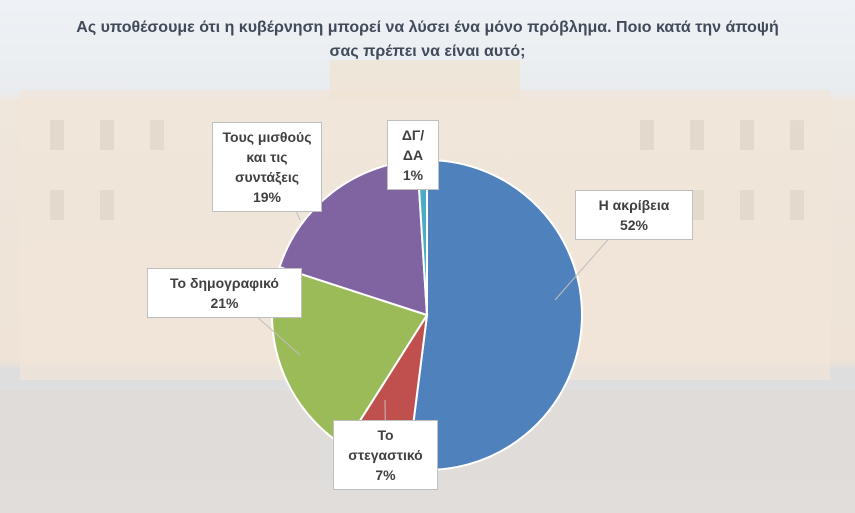 This screenshot has height=513, width=855. Describe the element at coordinates (413, 175) in the screenshot. I see `data-label-value: 1%` at that location.